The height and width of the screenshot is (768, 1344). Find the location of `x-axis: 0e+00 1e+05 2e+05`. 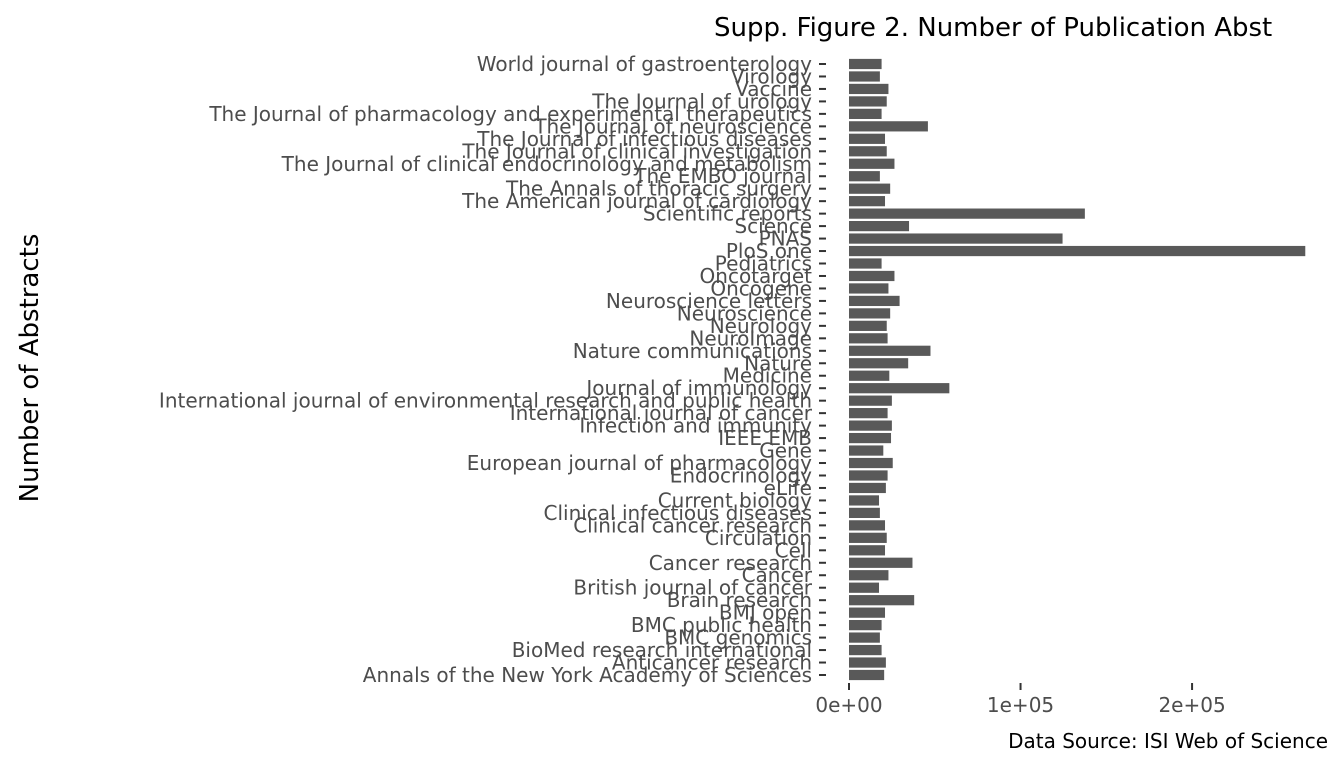

x-axis: 0e+00 1e+05 2e+05 is located at coordinates (1020, 700).